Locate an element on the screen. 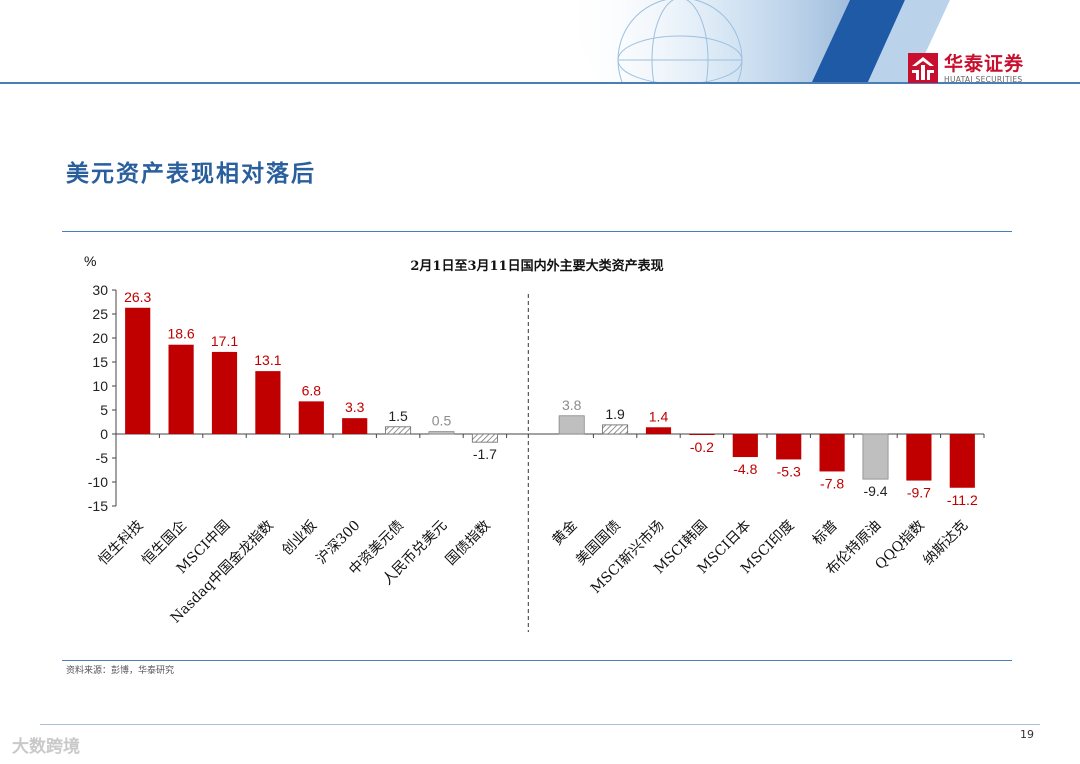 The image size is (1080, 764). y-tick-label: -5 is located at coordinates (102, 458).